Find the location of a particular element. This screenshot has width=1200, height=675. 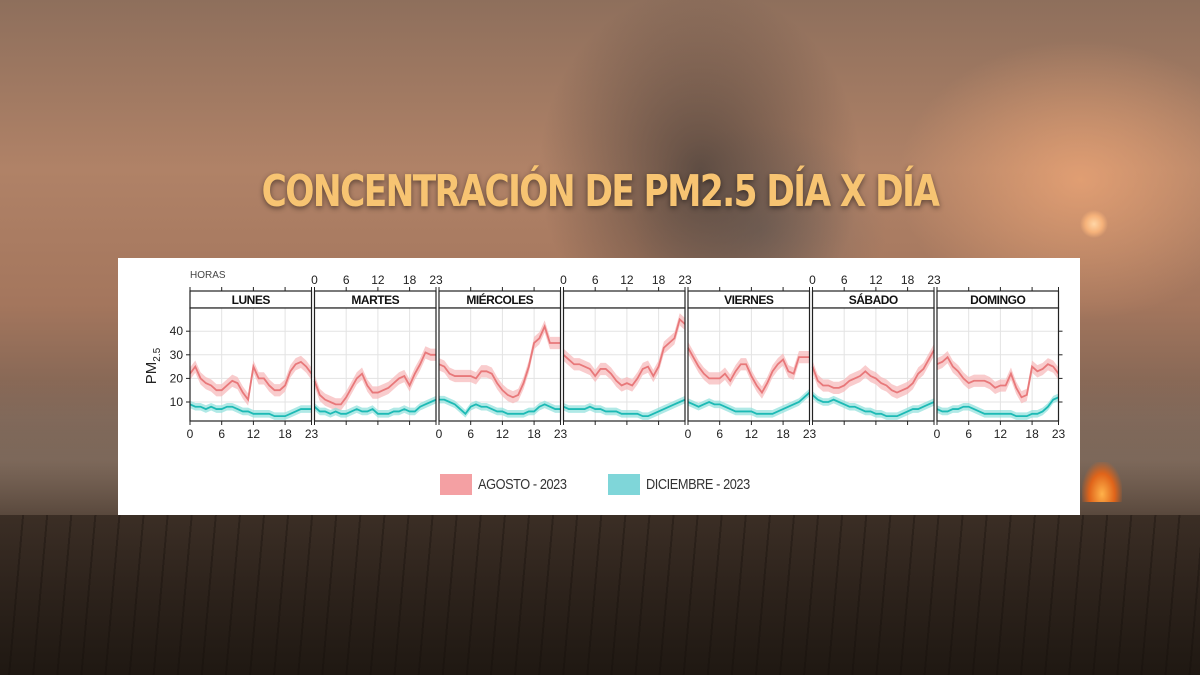

legend-item-agosto: AGOSTO - 2023 is located at coordinates (511, 484).